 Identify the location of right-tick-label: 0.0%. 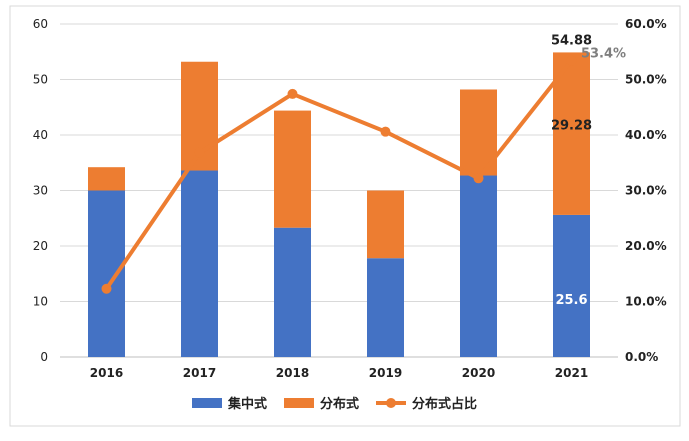
(641, 357).